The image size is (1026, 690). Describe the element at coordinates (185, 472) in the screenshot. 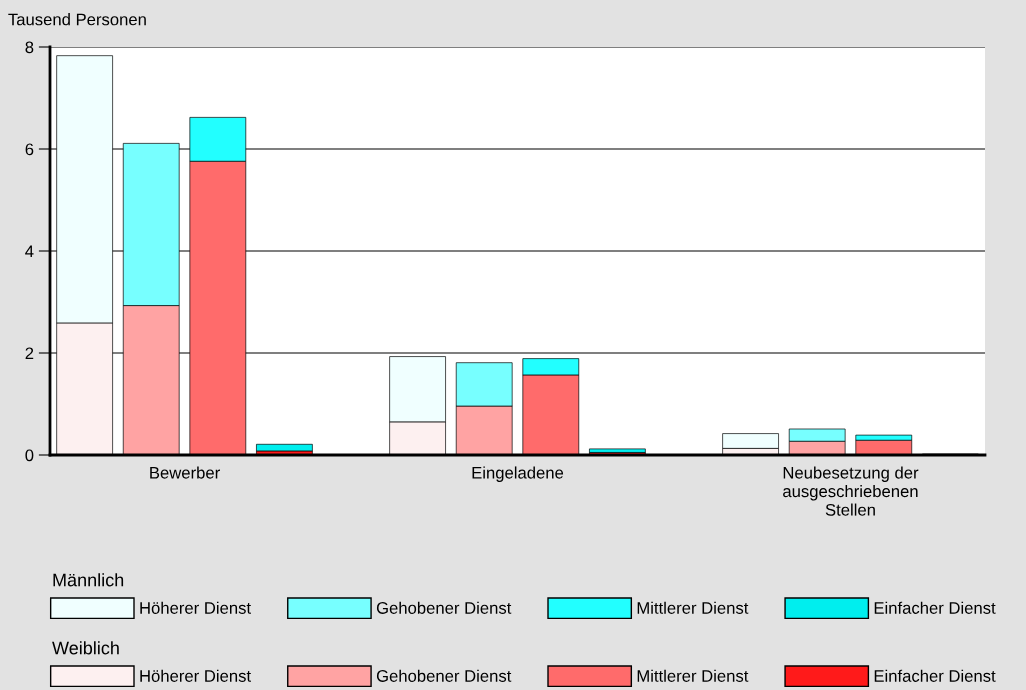

I see `text: Bewerber` at that location.